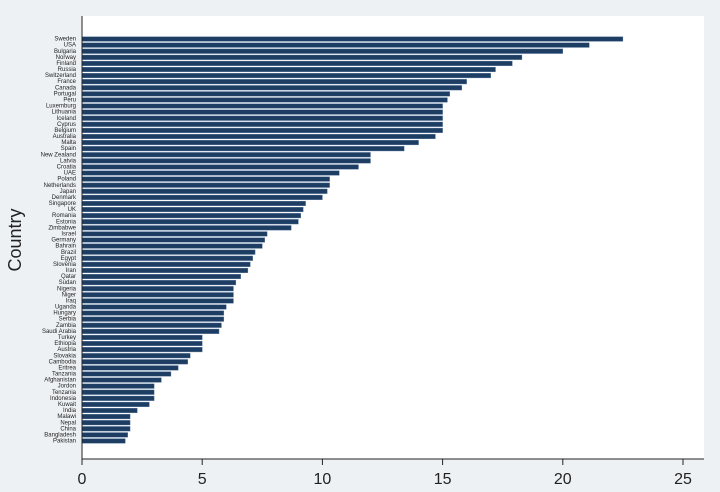  I want to click on y-tick-label: Austria, so click(66, 350).